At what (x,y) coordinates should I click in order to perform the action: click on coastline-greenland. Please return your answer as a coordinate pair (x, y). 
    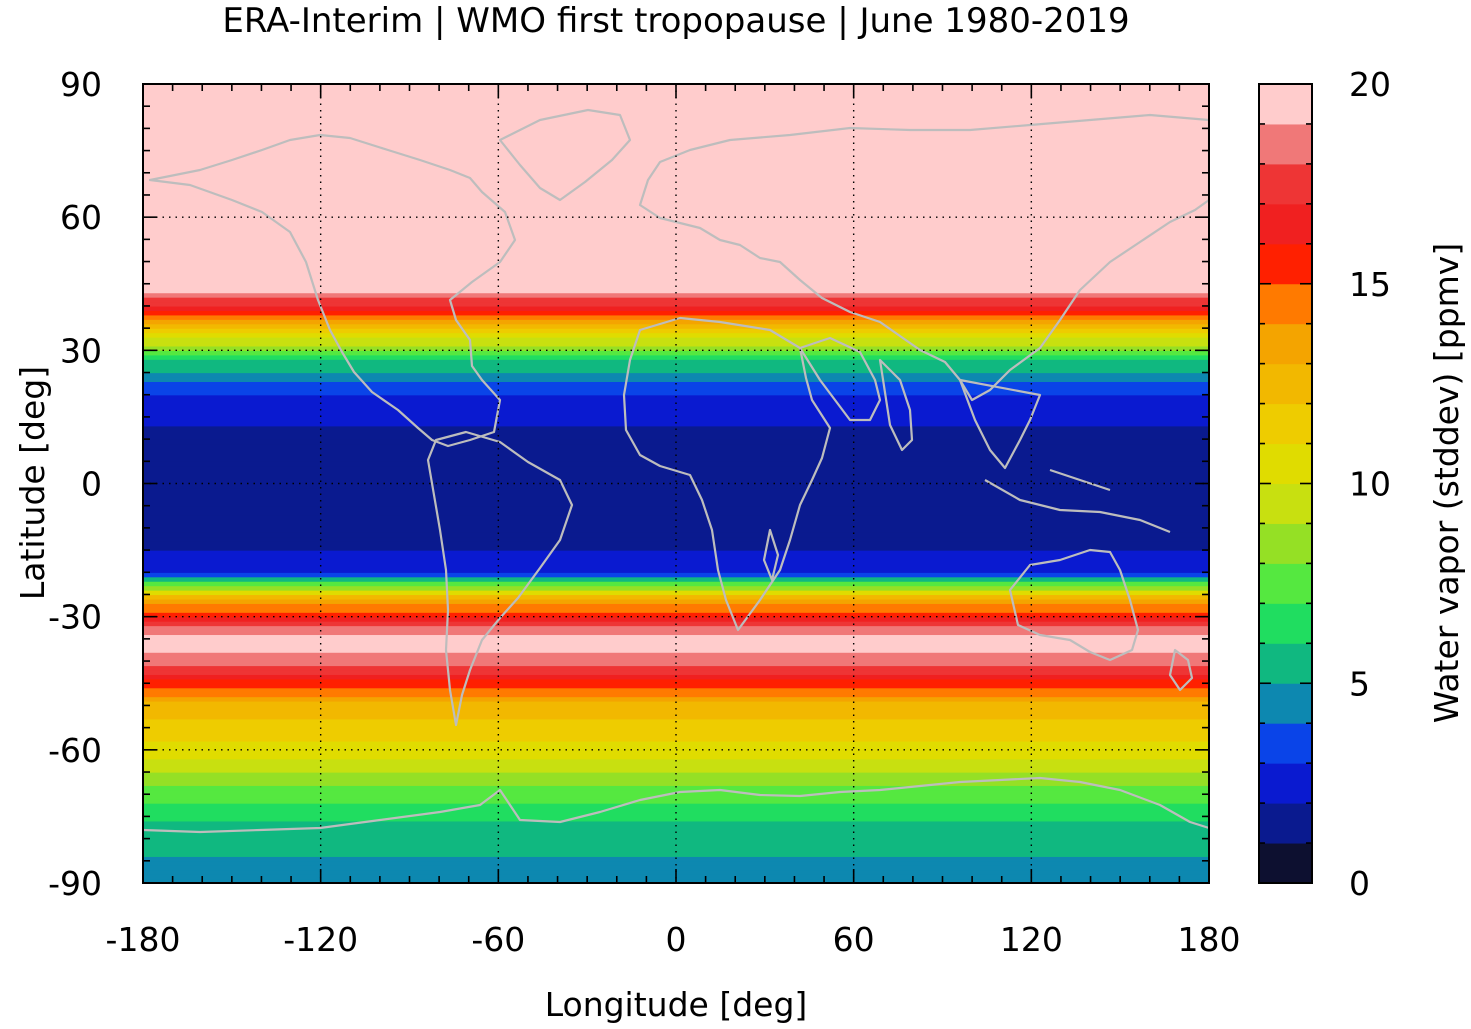
    Looking at the image, I should click on (565, 155).